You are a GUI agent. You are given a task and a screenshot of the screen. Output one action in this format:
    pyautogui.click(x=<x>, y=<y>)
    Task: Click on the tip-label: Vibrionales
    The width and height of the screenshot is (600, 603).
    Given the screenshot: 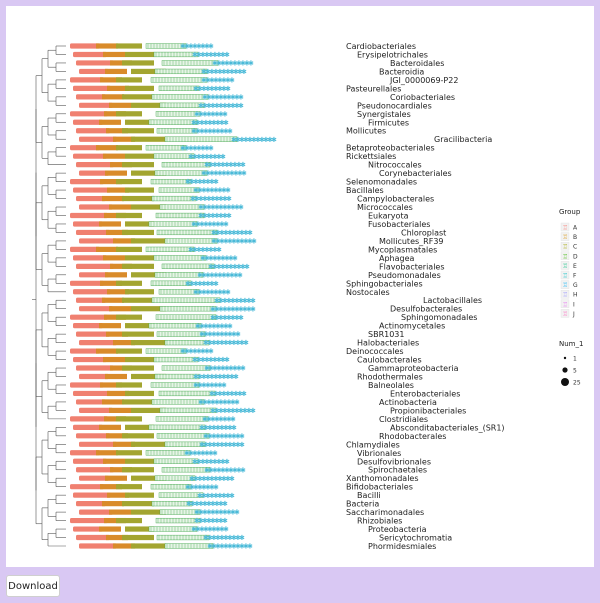 What is the action you would take?
    pyautogui.click(x=379, y=453)
    